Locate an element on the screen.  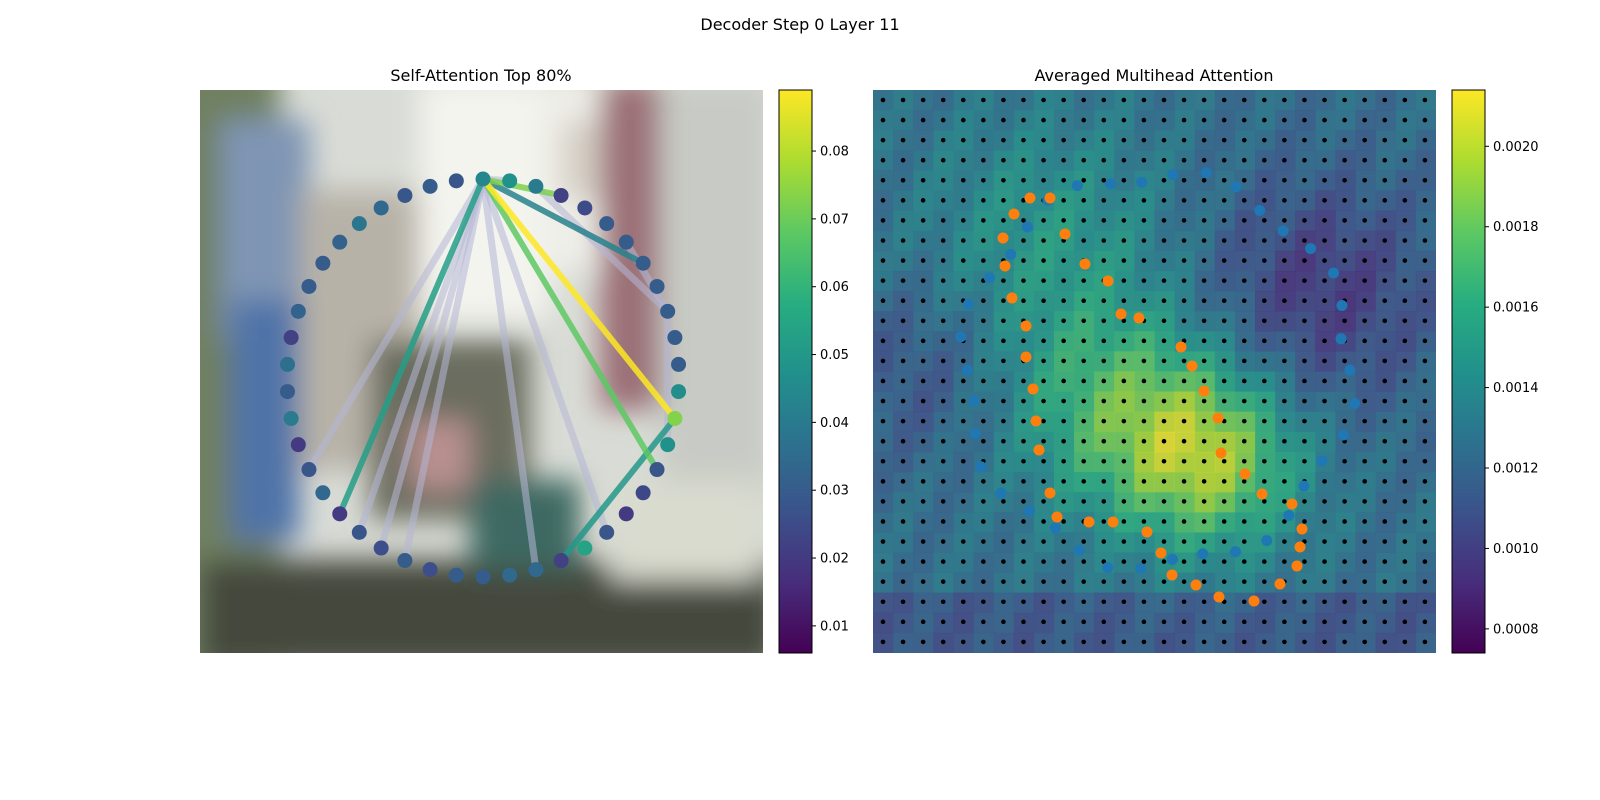
figure-title: Decoder Step 0 Layer 11 is located at coordinates (799, 24).